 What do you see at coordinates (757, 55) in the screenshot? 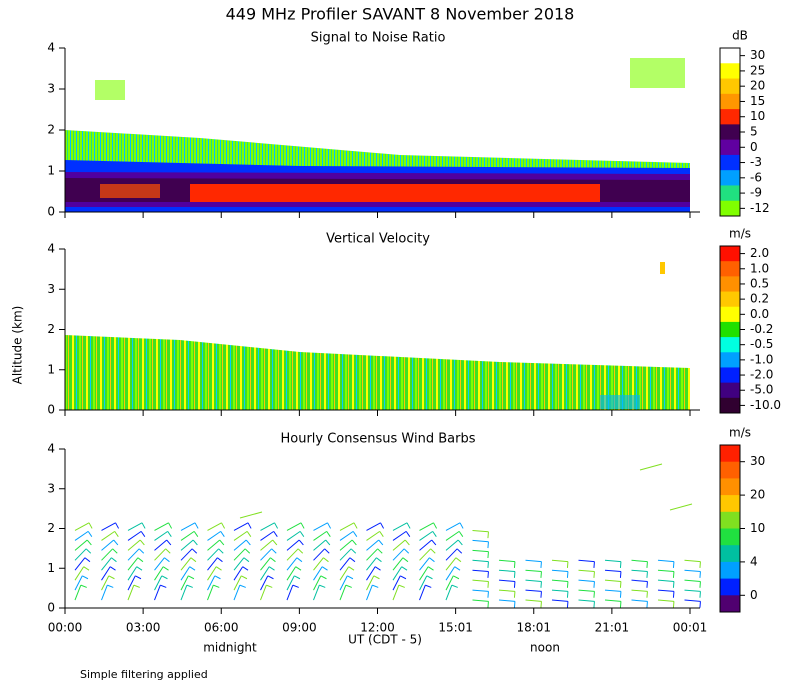
I see `colorbar-label: 30` at bounding box center [757, 55].